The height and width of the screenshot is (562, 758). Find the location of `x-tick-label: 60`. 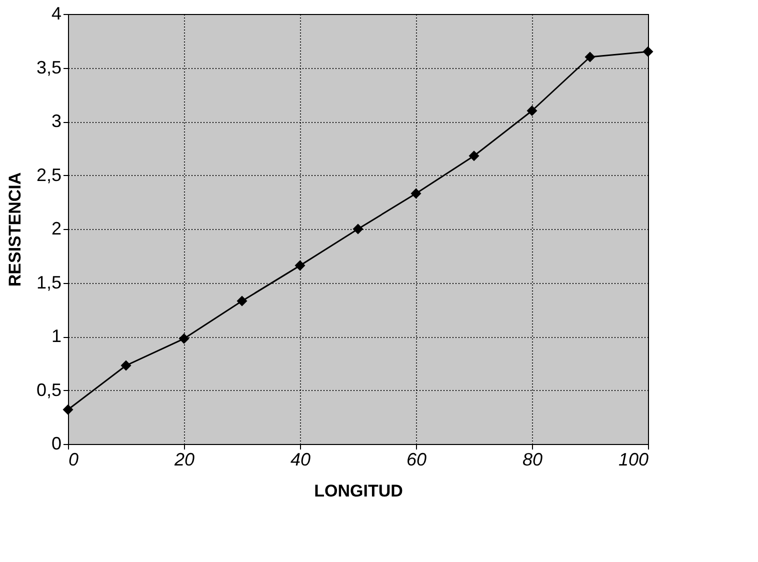

x-tick-label: 60 is located at coordinates (416, 460).